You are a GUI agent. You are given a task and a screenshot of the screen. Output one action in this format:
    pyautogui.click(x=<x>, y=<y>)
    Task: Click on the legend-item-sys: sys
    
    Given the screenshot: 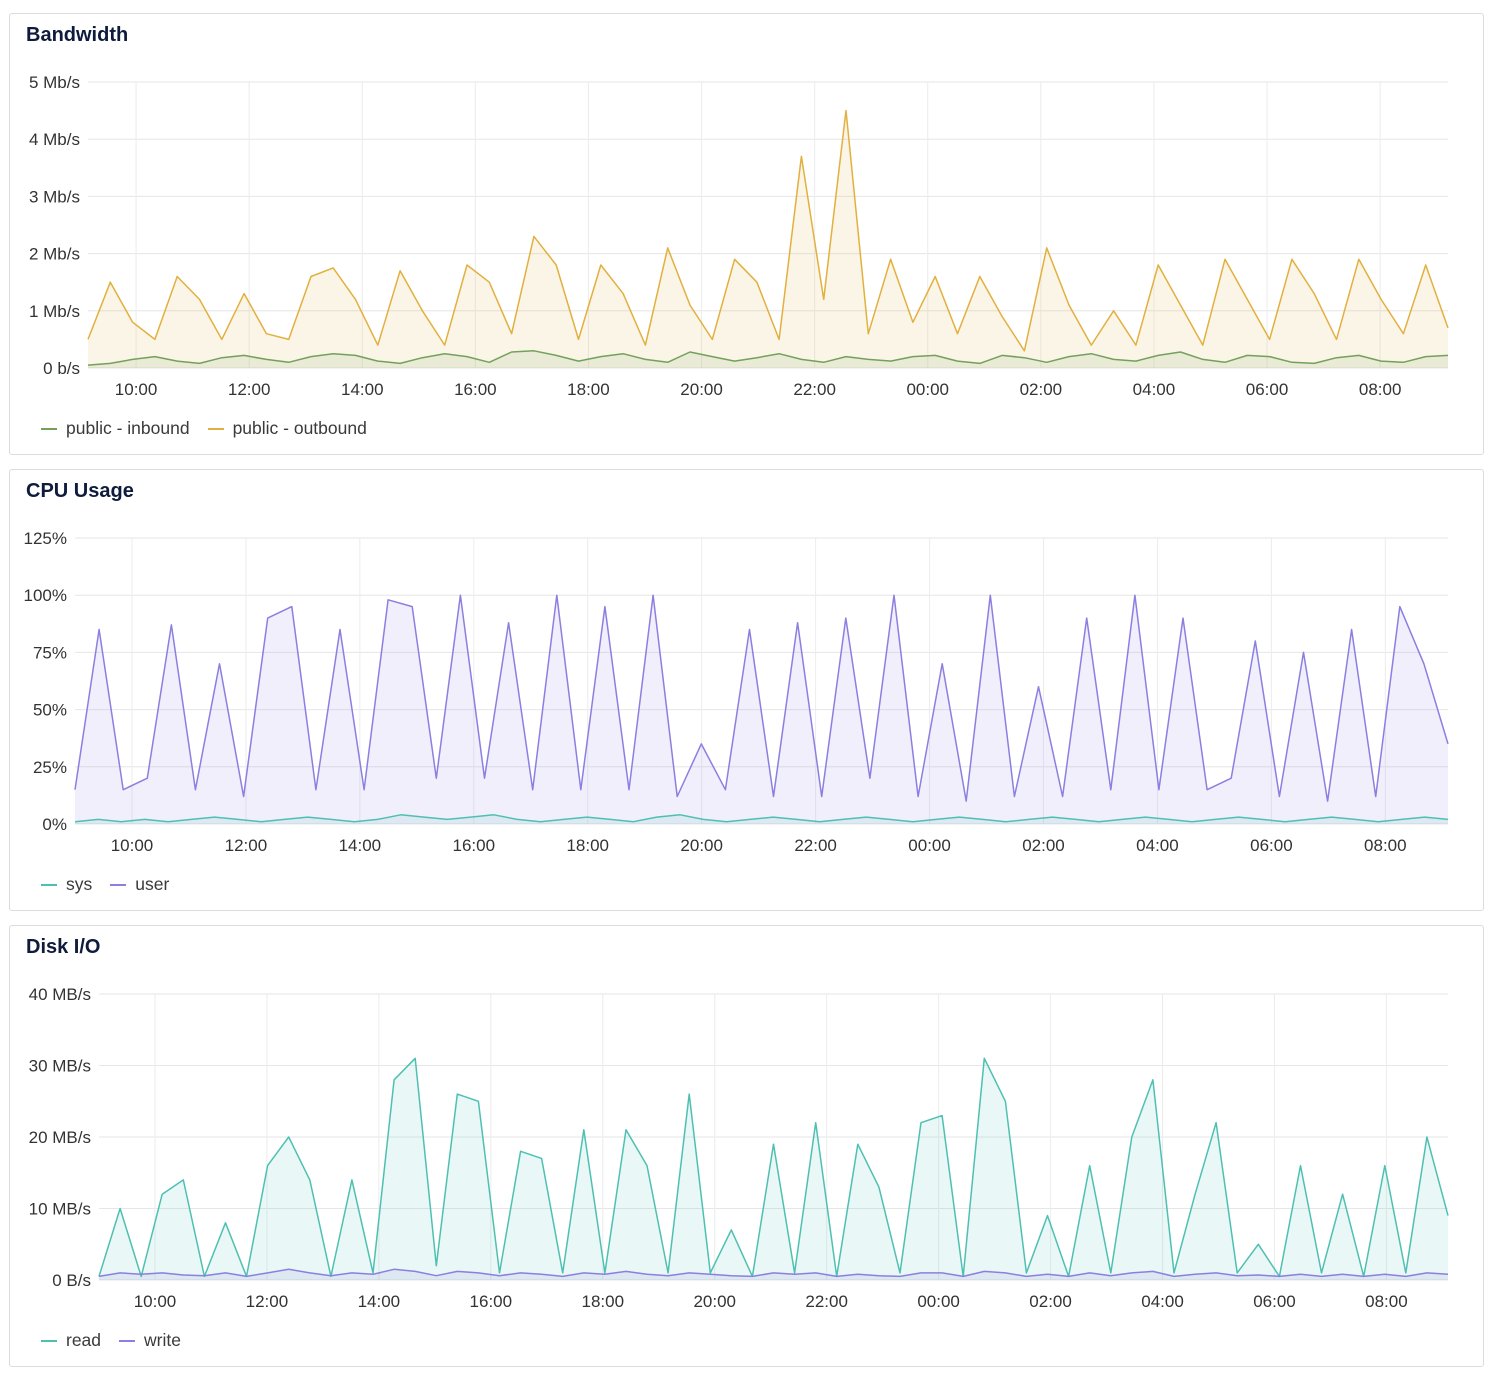 What is the action you would take?
    pyautogui.click(x=66, y=884)
    